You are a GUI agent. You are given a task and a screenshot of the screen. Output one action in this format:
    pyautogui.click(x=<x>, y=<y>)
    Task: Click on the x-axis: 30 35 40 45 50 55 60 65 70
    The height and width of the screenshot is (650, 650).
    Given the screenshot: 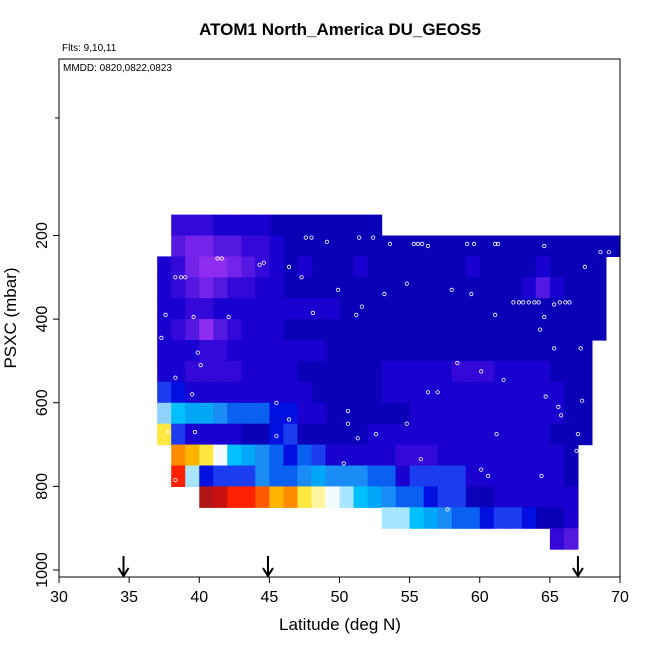 What is the action you would take?
    pyautogui.click(x=339, y=591)
    